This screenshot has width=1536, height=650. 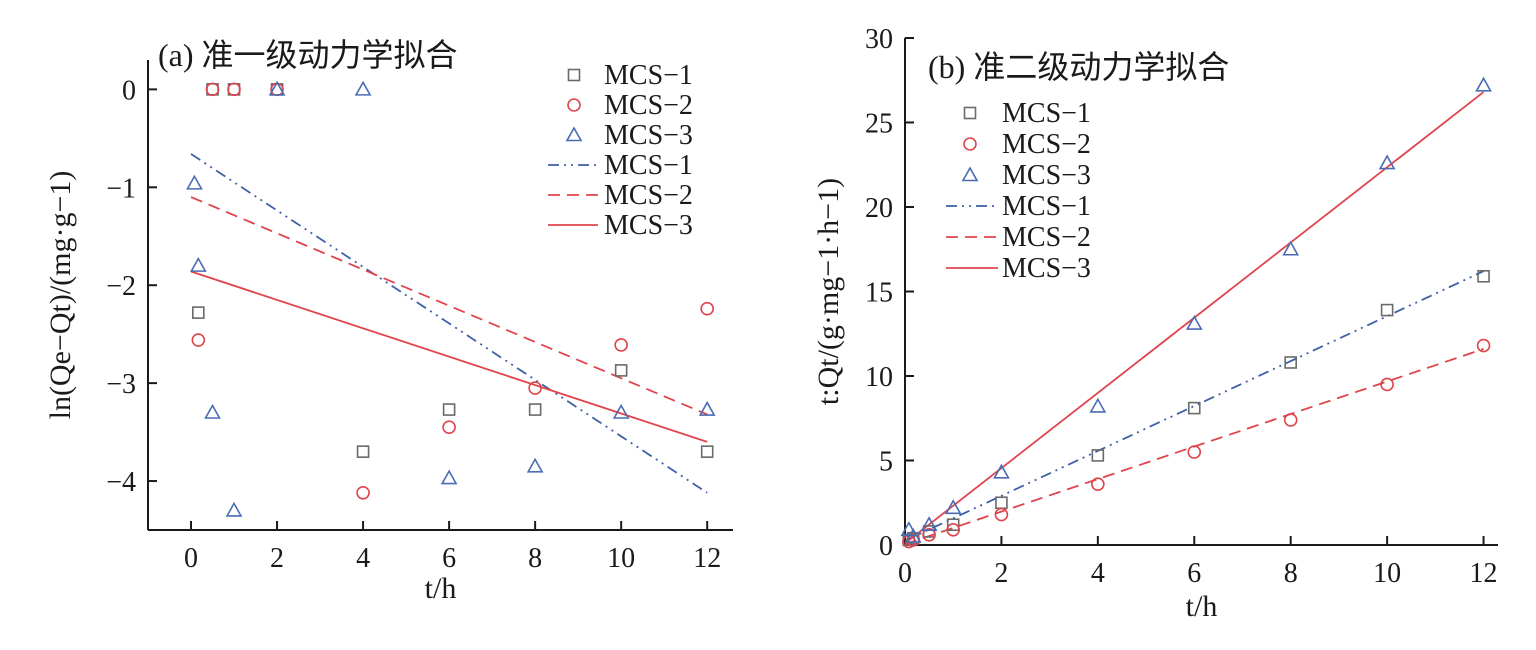 What do you see at coordinates (121, 188) in the screenshot?
I see `y-tick-label: −1` at bounding box center [121, 188].